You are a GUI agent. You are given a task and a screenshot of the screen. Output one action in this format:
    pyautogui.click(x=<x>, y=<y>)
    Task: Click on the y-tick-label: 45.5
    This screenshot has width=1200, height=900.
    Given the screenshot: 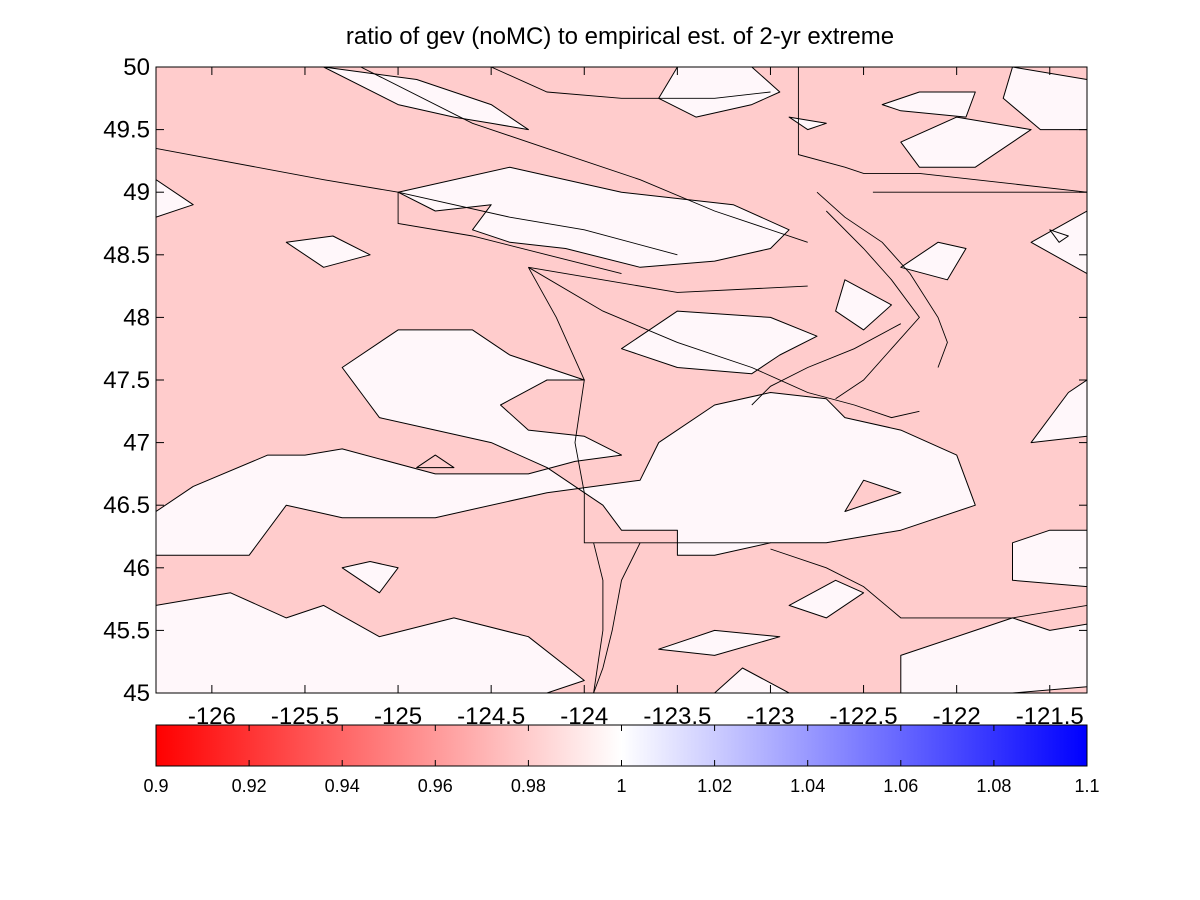 What is the action you would take?
    pyautogui.click(x=126, y=630)
    